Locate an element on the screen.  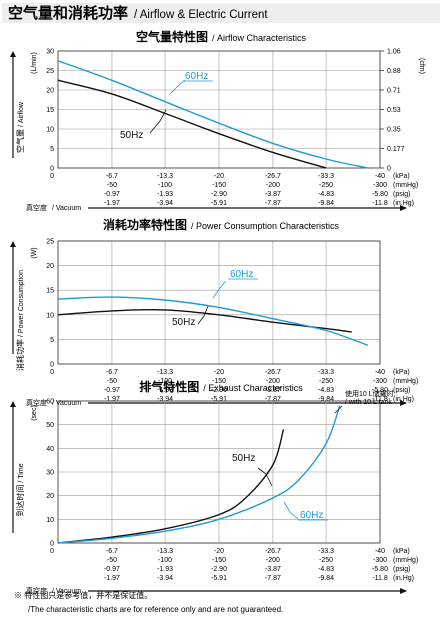
tank-annotation-zh: 使用10 L储罐时 is located at coordinates (369, 393).